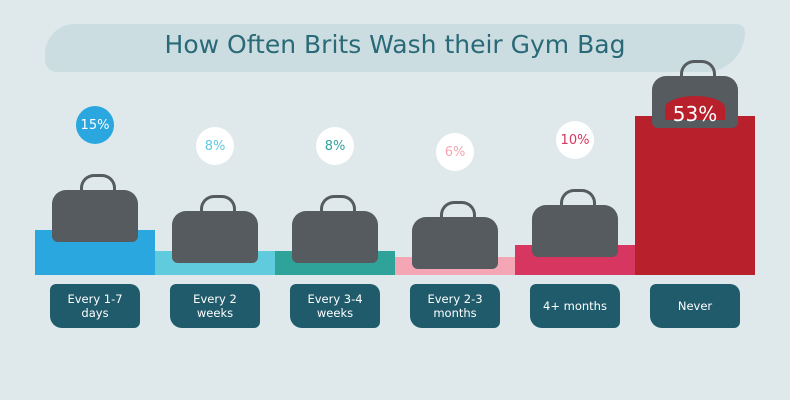  What do you see at coordinates (95, 306) in the screenshot?
I see `category-label: Every 1-7 days` at bounding box center [95, 306].